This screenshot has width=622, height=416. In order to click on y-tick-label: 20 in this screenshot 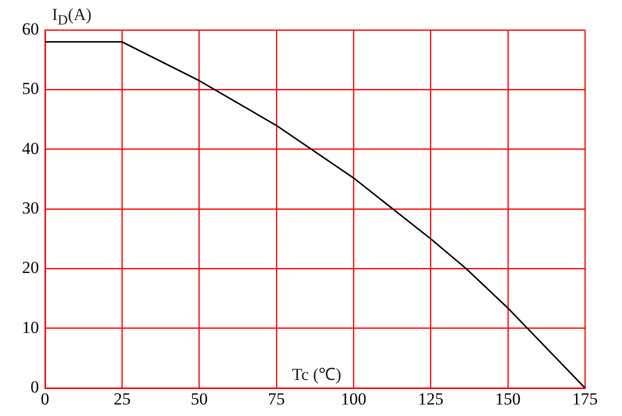, I will do `click(30, 268)`.